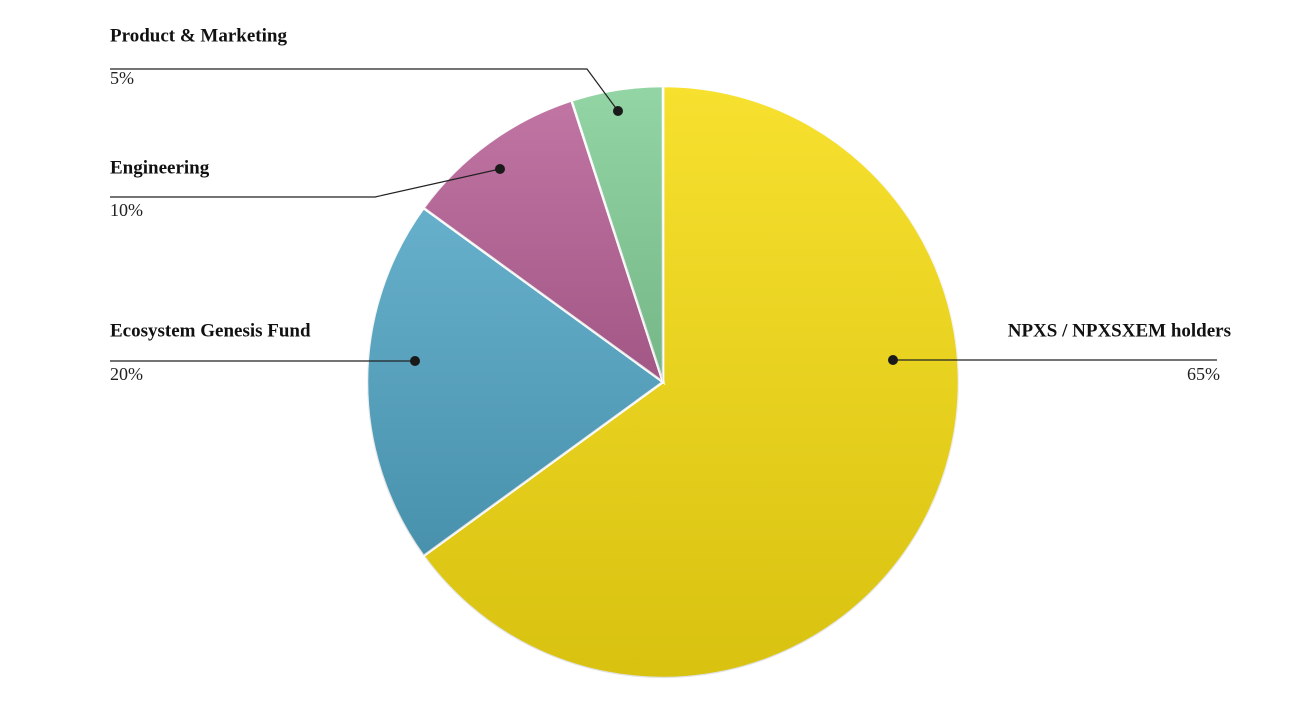  I want to click on slice-label: Product & Marketing, so click(198, 35).